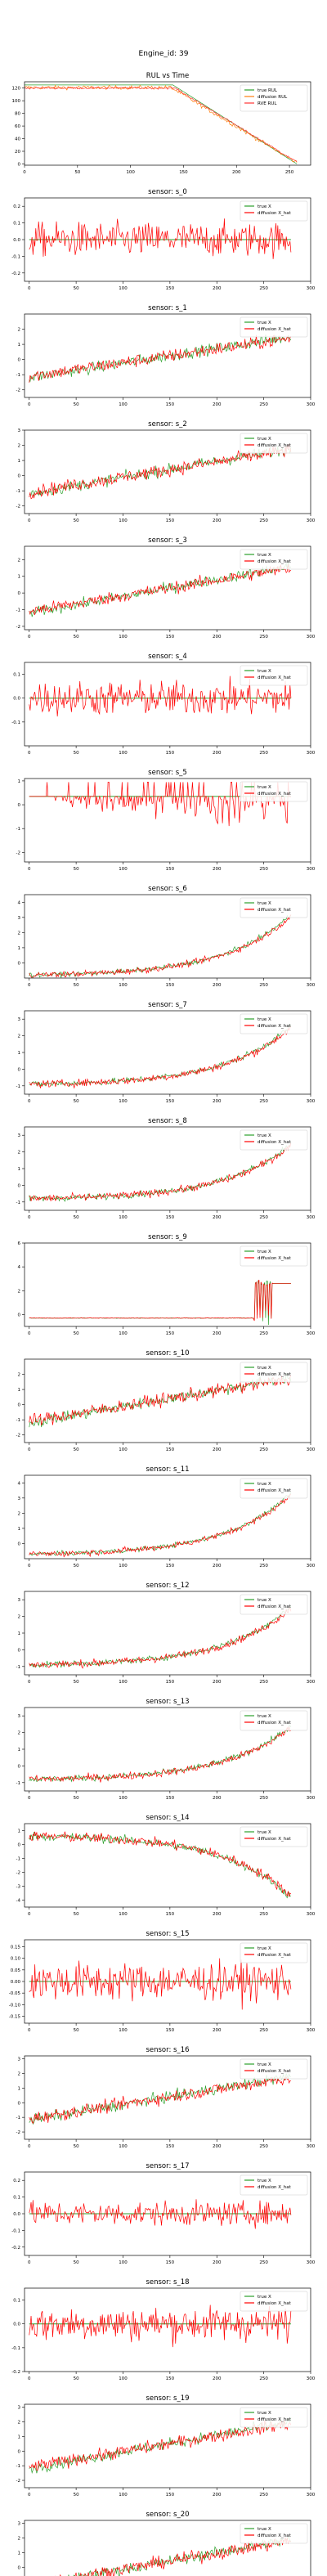 This screenshot has height=2576, width=327. I want to click on y-tick-label: 0.1, so click(16, 2198).